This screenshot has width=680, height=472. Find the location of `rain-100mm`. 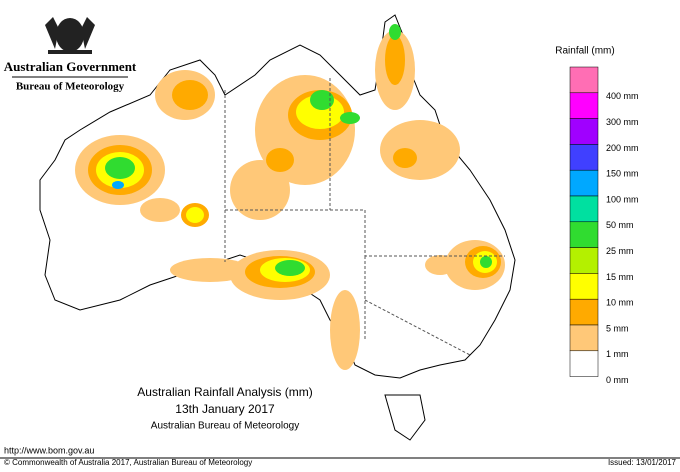

rain-100mm is located at coordinates (118, 185).